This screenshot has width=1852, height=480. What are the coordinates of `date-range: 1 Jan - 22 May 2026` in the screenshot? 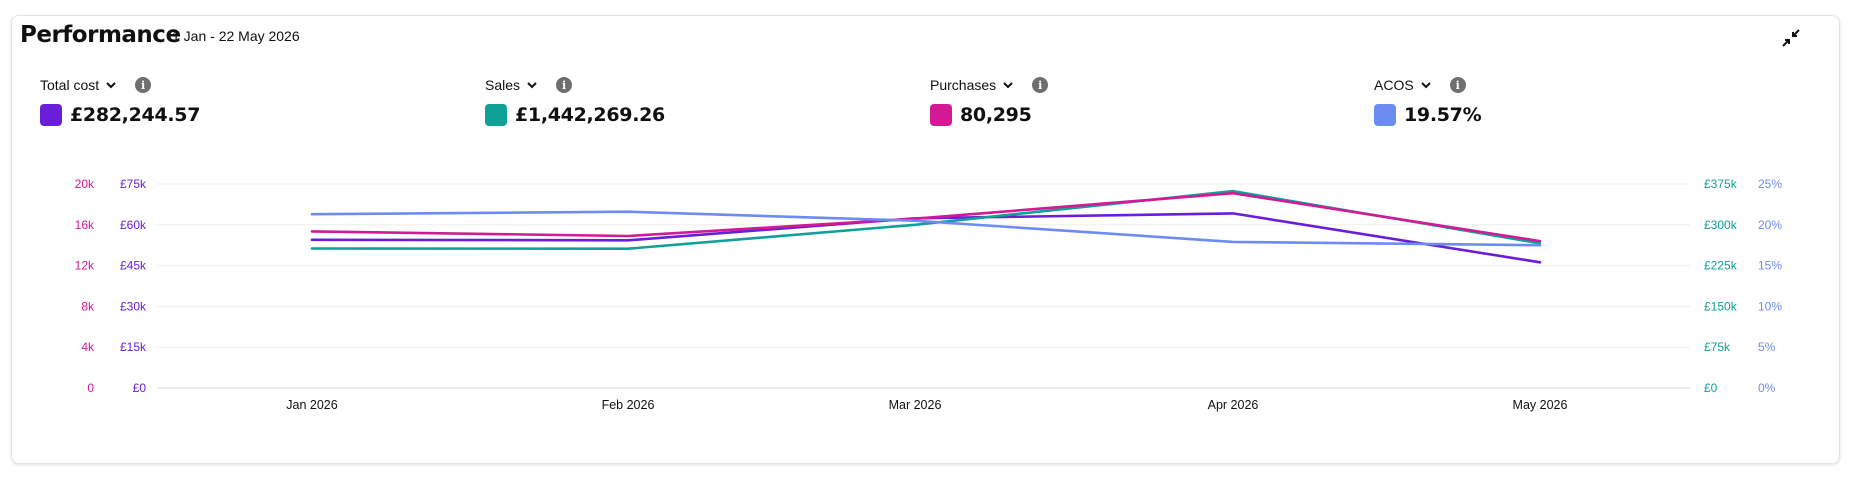 It's located at (236, 36).